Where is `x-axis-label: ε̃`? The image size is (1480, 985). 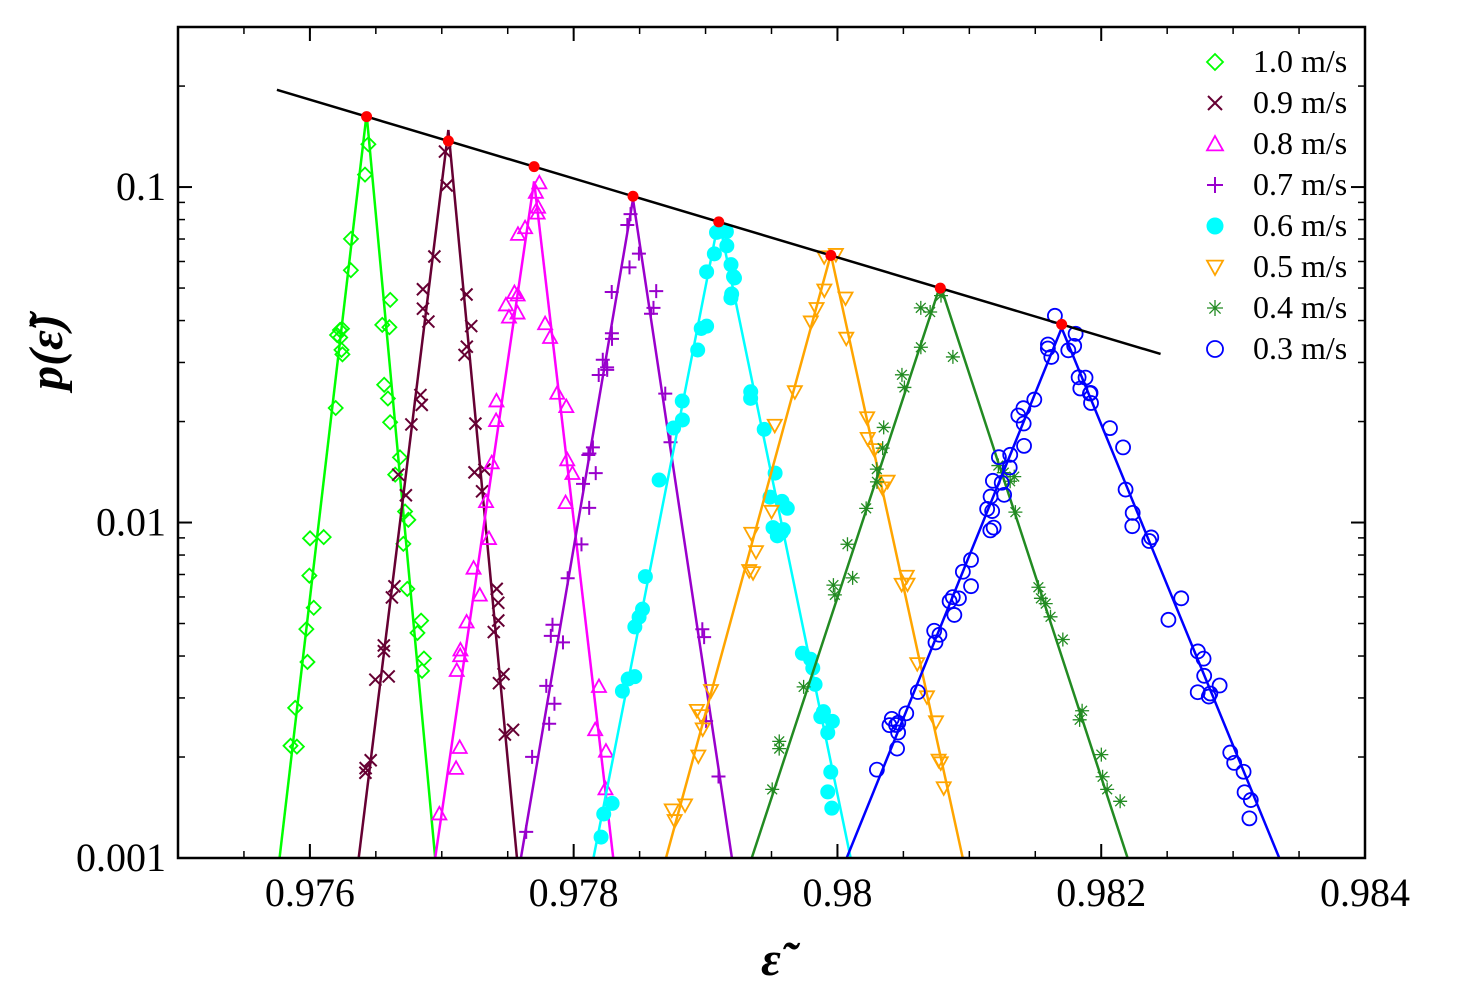 x-axis-label: ε̃ is located at coordinates (781, 959).